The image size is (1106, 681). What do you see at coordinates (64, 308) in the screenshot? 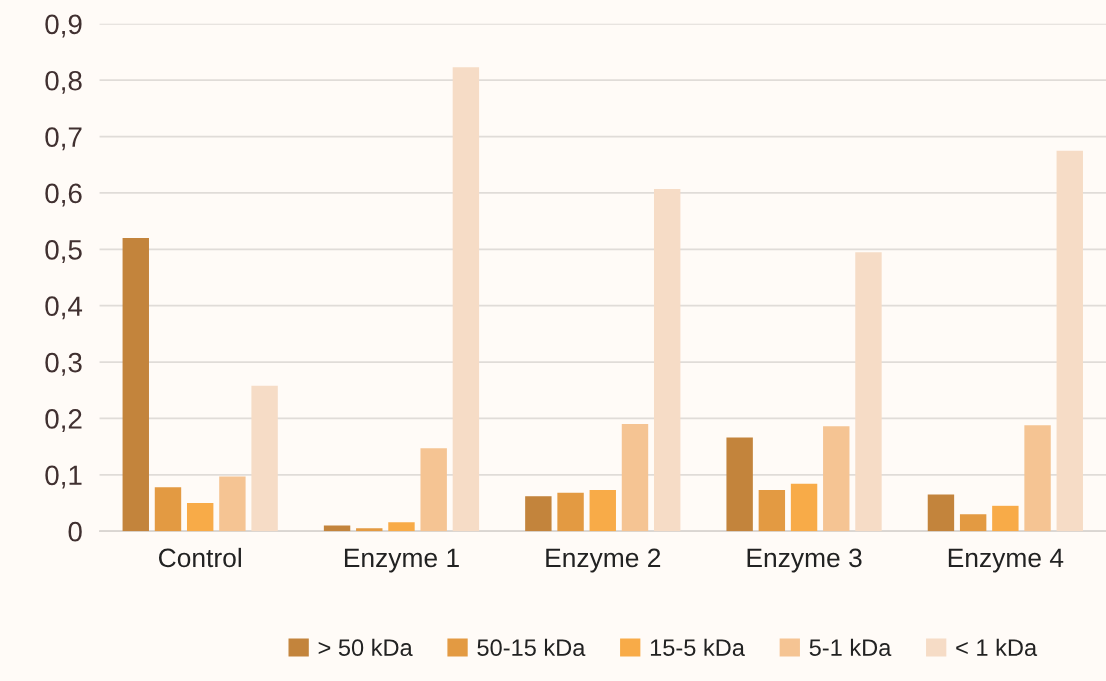
I see `y-tick-label: 0,4` at bounding box center [64, 308].